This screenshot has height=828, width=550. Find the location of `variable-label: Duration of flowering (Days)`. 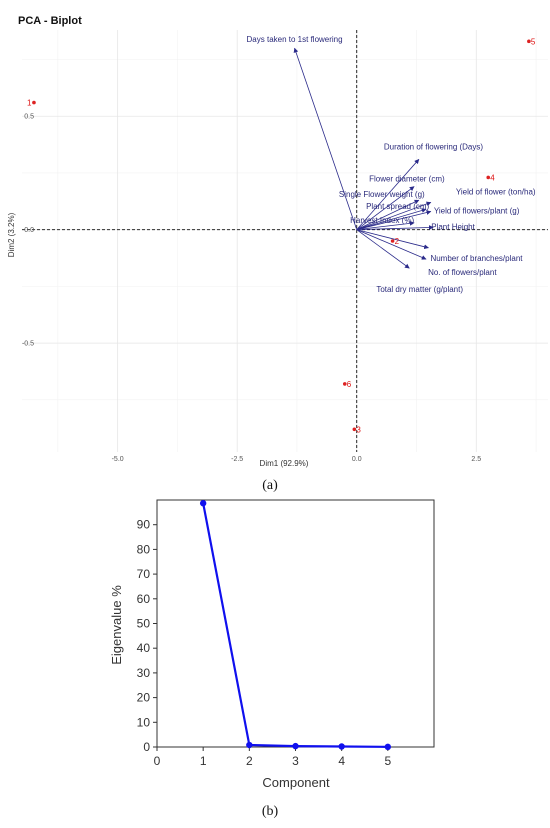

variable-label: Duration of flowering (Days) is located at coordinates (433, 146).